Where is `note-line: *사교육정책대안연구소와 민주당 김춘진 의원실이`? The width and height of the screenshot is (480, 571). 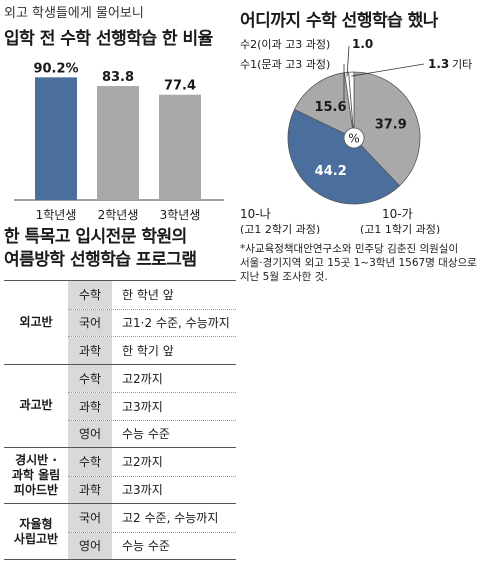
note-line: *사교육정책대안연구소와 민주당 김춘진 의원실이 is located at coordinates (349, 249).